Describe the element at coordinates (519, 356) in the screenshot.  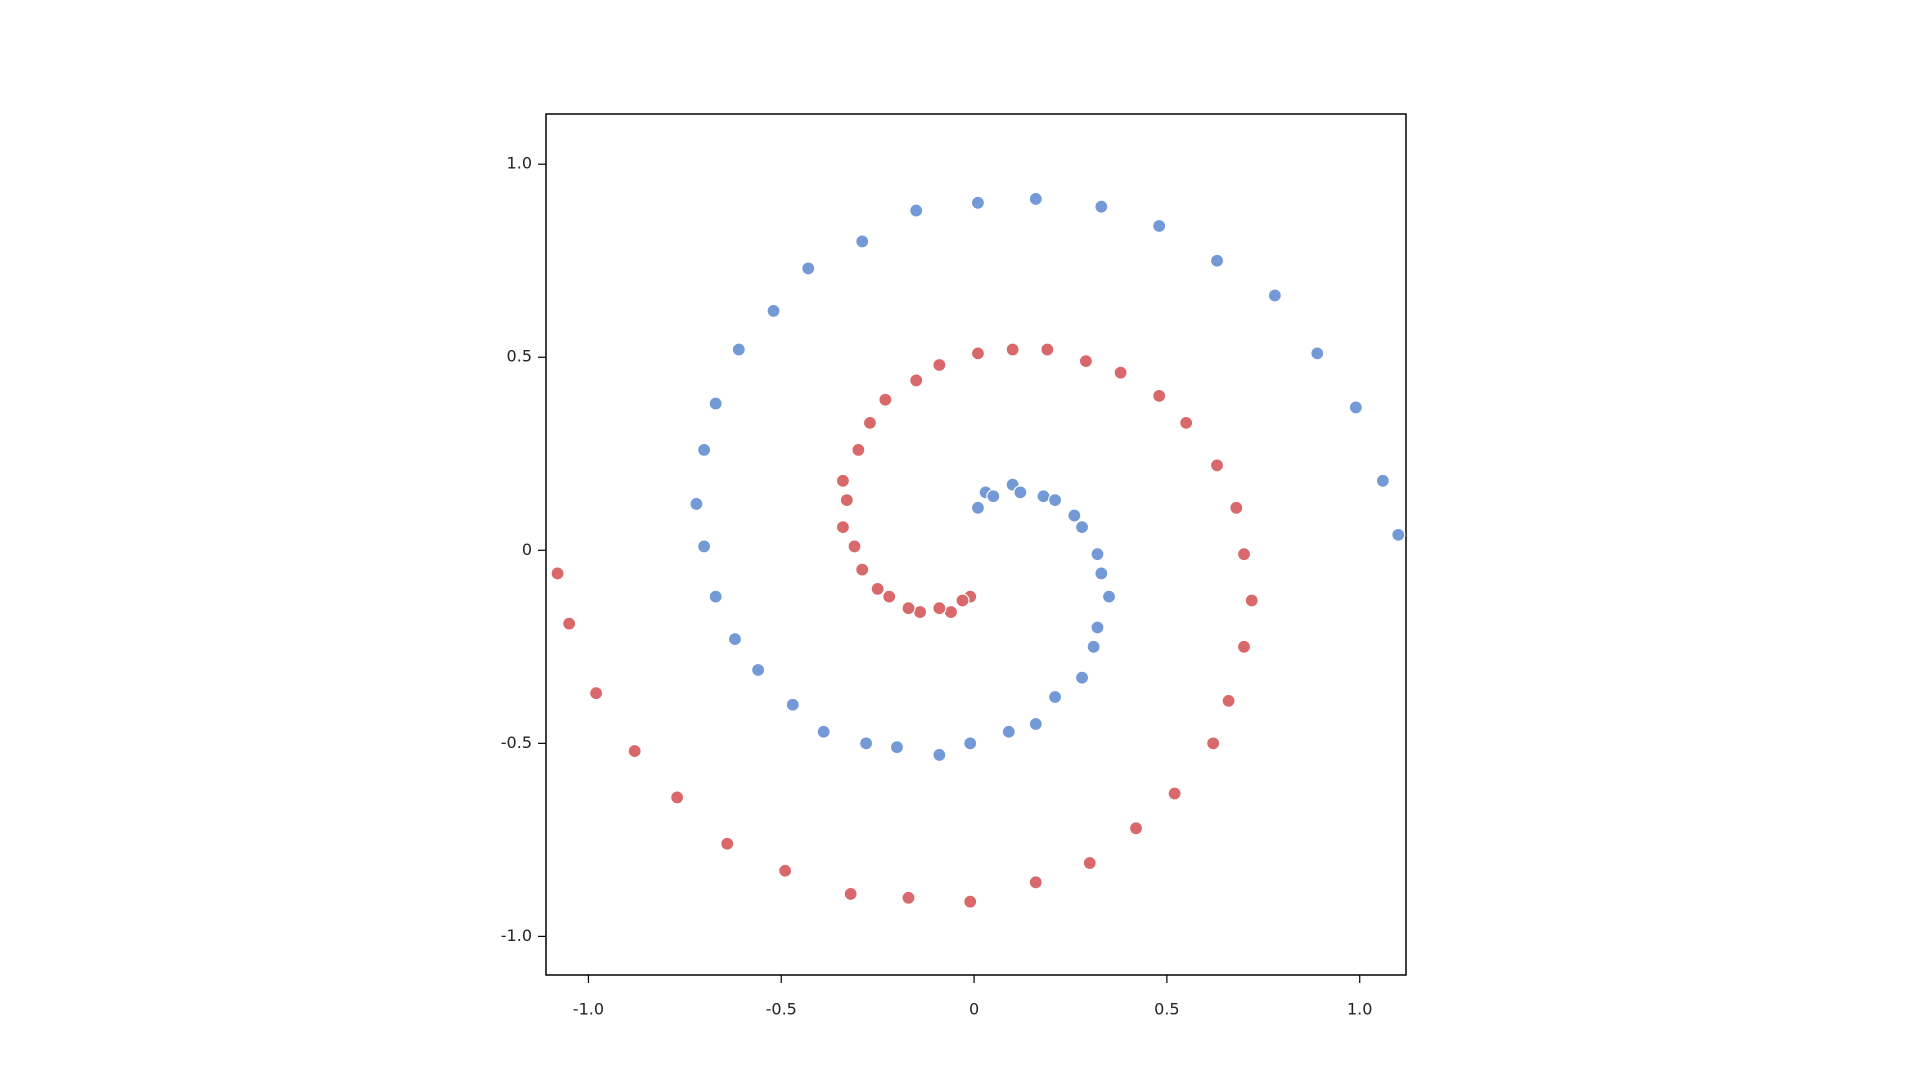
I see `y-tick-label: 0.5` at that location.